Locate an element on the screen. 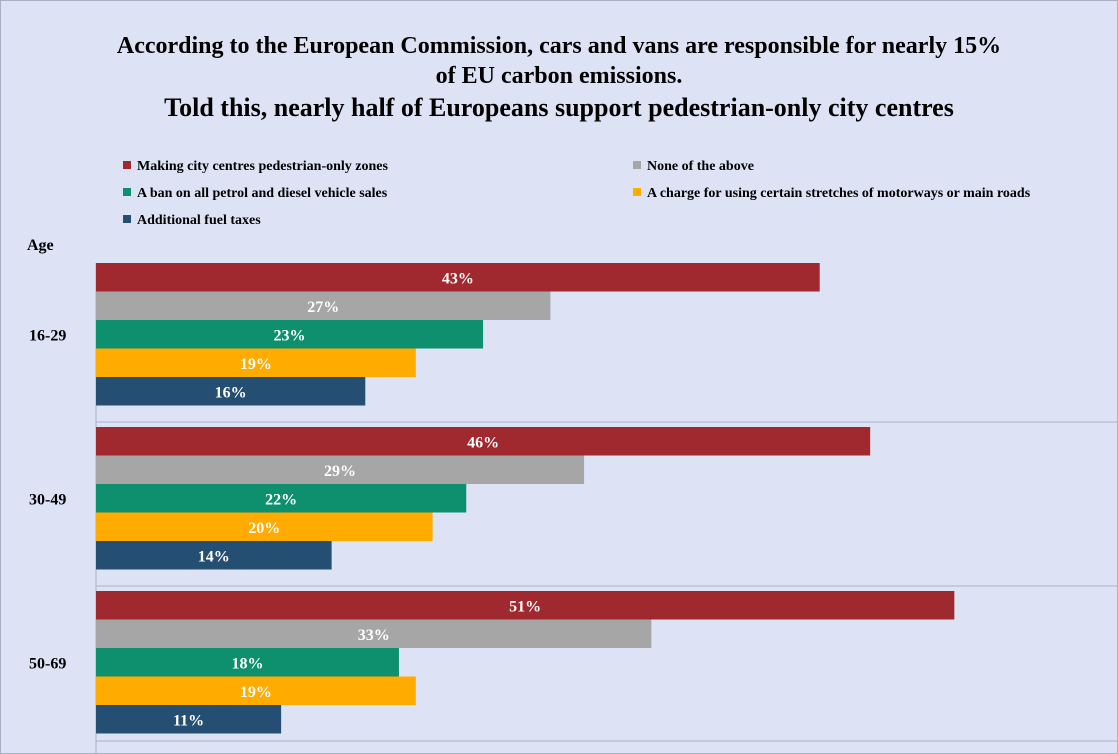 The height and width of the screenshot is (754, 1118). bar-value-label: 33% is located at coordinates (374, 635).